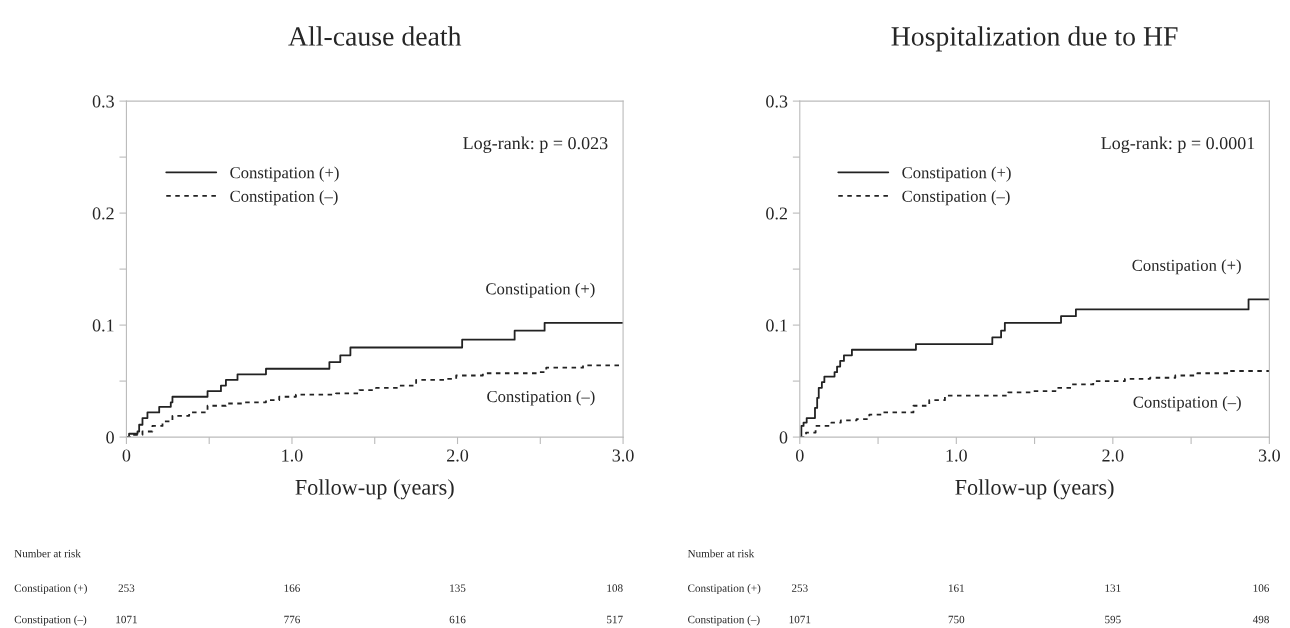 The image size is (1290, 628). Describe the element at coordinates (375, 36) in the screenshot. I see `chart-title: All-cause death` at that location.